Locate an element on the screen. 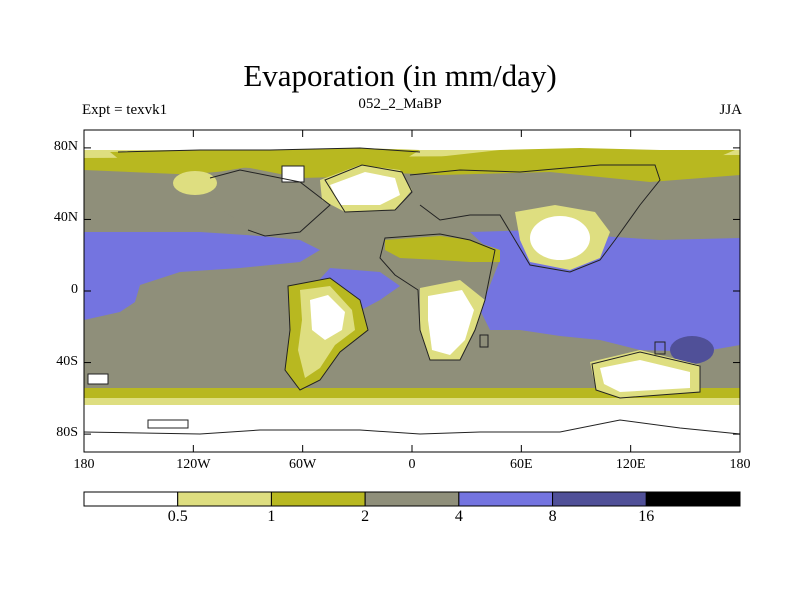 The image size is (800, 600). north-america-west-dry is located at coordinates (195, 183).